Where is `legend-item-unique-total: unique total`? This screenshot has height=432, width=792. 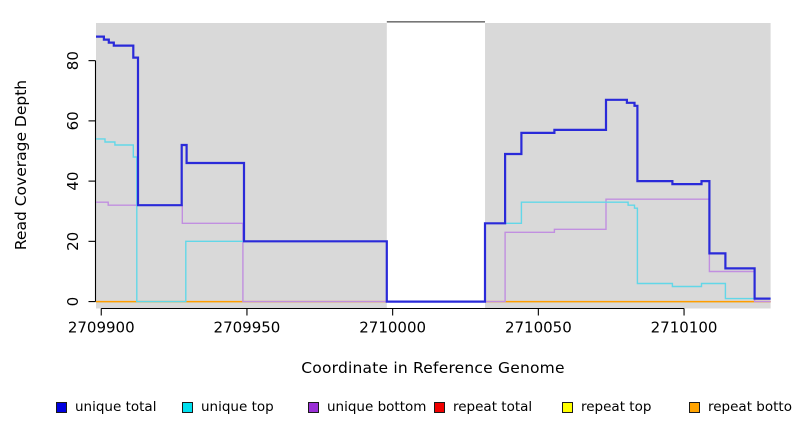 legend-item-unique-total: unique total is located at coordinates (106, 407).